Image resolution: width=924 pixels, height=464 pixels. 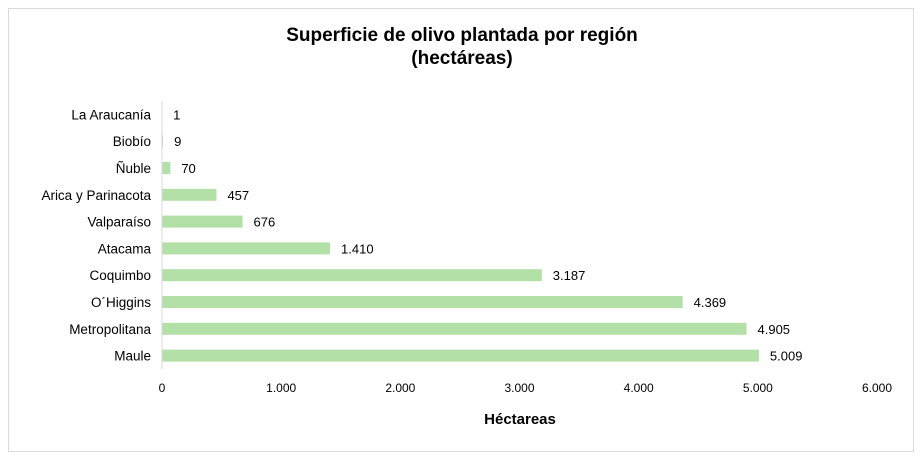 I want to click on x-tick-label: 0, so click(x=162, y=388).